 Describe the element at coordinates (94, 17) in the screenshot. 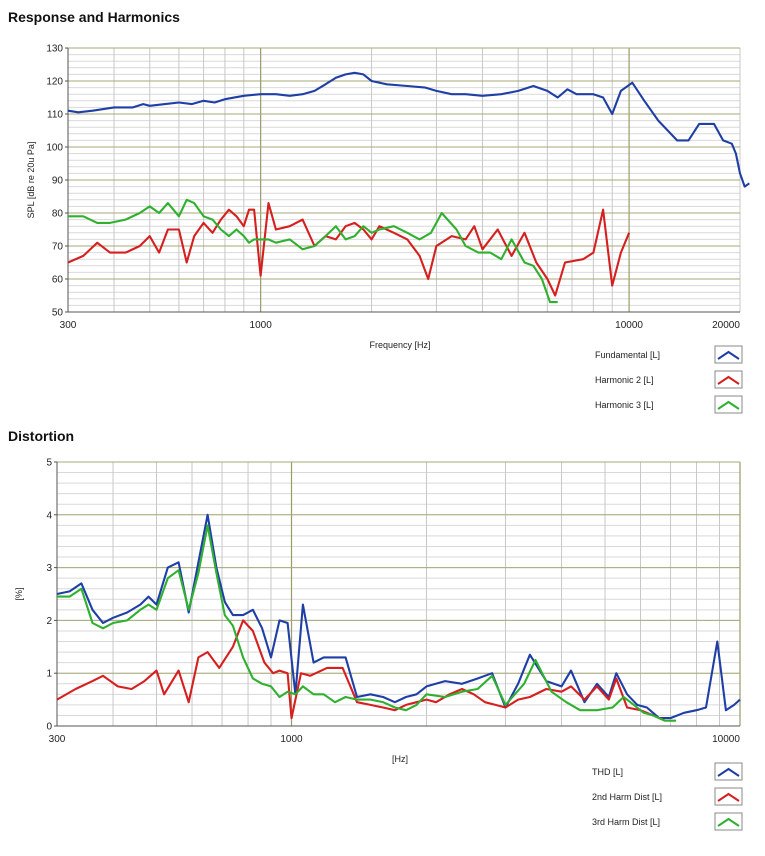

I see `response-chart-title: Response and Harmonics` at that location.